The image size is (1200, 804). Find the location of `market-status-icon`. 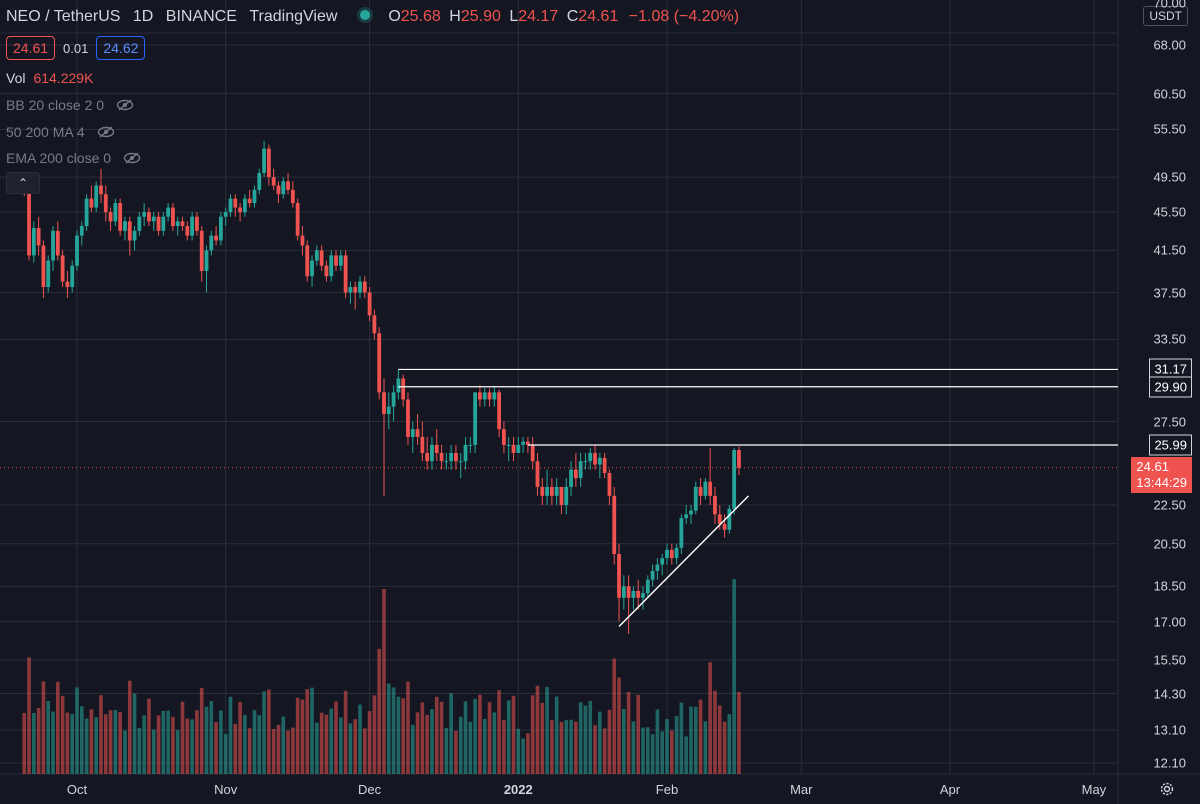

market-status-icon is located at coordinates (364, 15).